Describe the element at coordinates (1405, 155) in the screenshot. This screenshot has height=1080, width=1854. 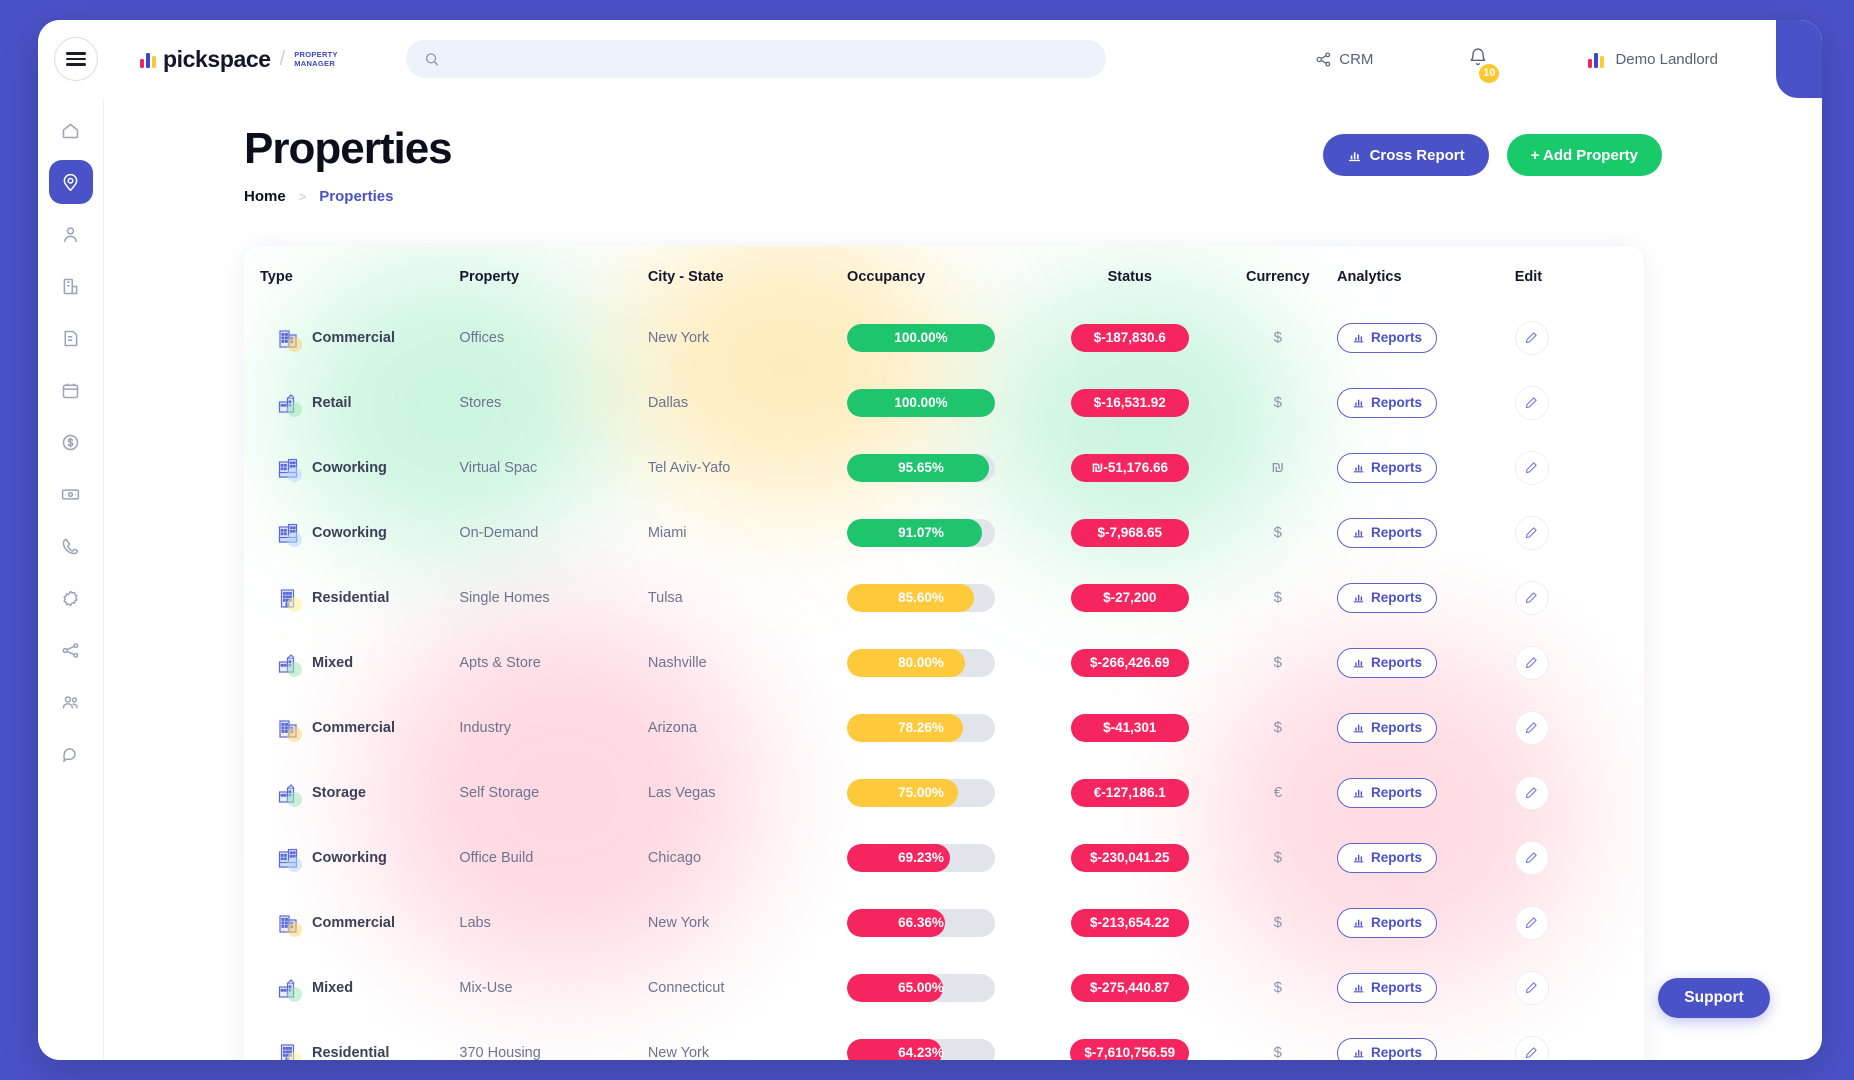
I see `cross-report-button: Cross Report` at that location.